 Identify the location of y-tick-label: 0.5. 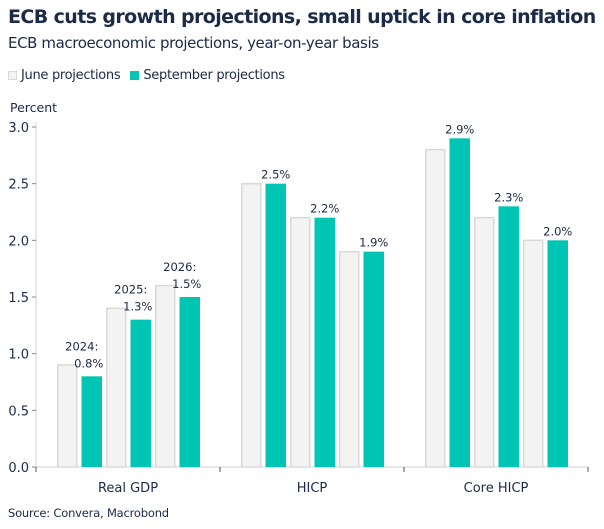
(18, 411).